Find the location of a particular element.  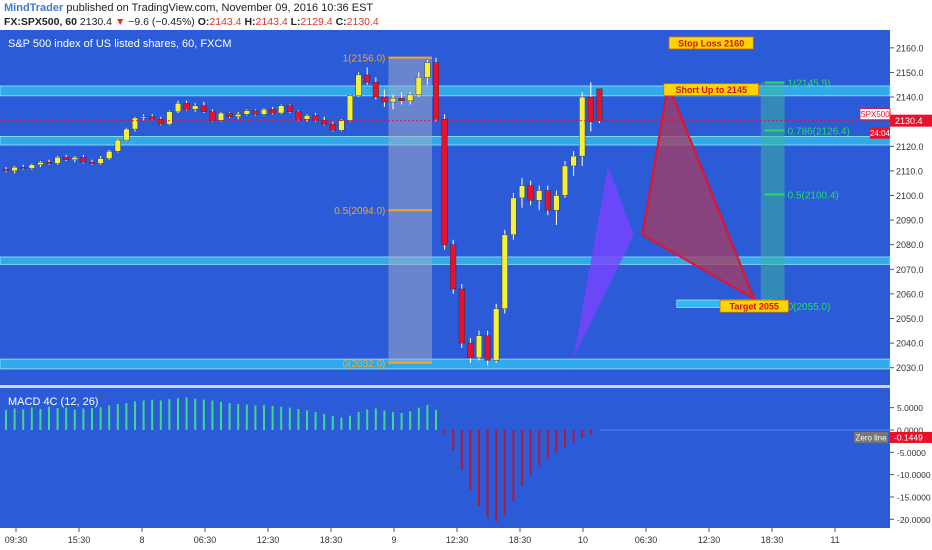

fib-level-label: 0(2032.0) is located at coordinates (364, 364).